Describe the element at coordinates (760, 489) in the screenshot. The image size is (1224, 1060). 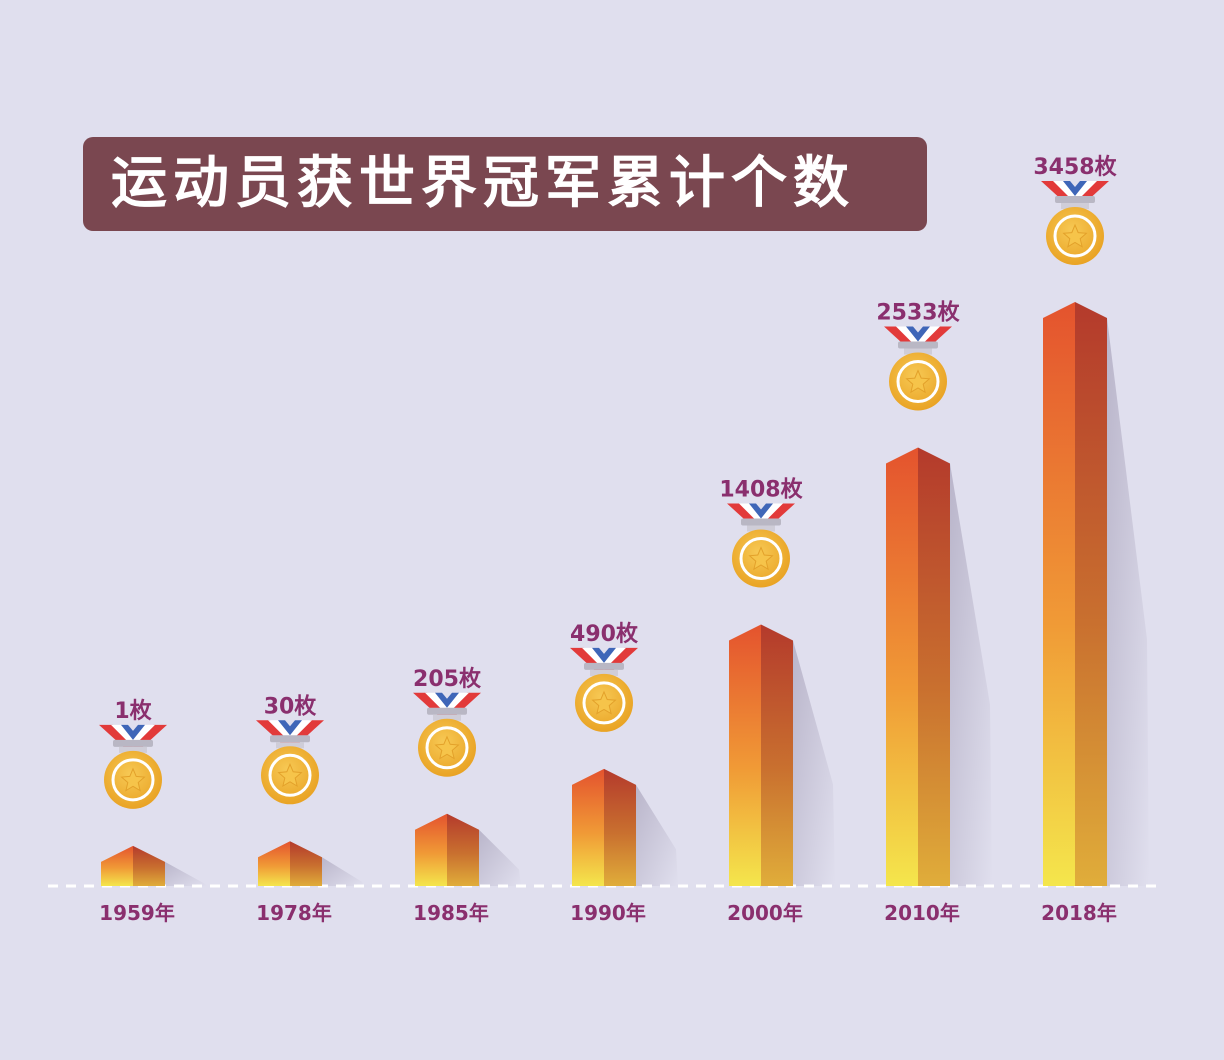
I see `data-label: 1408枚` at that location.